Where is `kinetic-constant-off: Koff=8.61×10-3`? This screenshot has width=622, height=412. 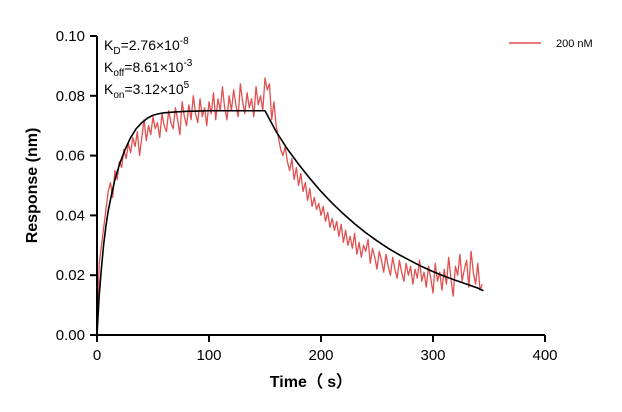 kinetic-constant-off: Koff=8.61×10-3 is located at coordinates (148, 68).